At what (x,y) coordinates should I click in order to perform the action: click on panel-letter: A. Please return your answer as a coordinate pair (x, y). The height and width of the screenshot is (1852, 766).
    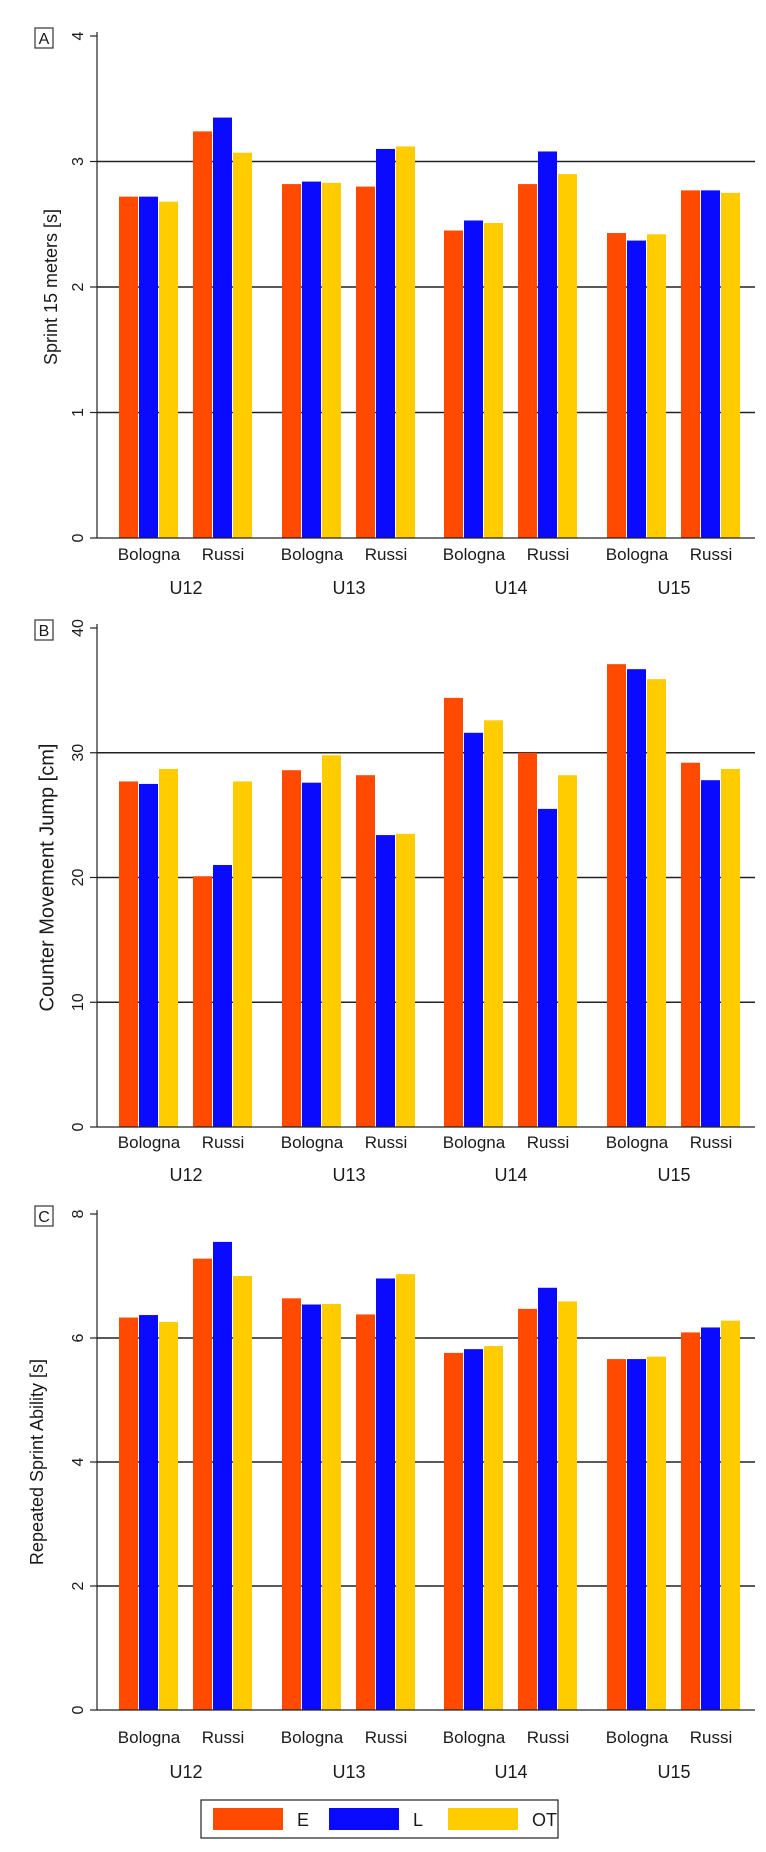
    Looking at the image, I should click on (44, 39).